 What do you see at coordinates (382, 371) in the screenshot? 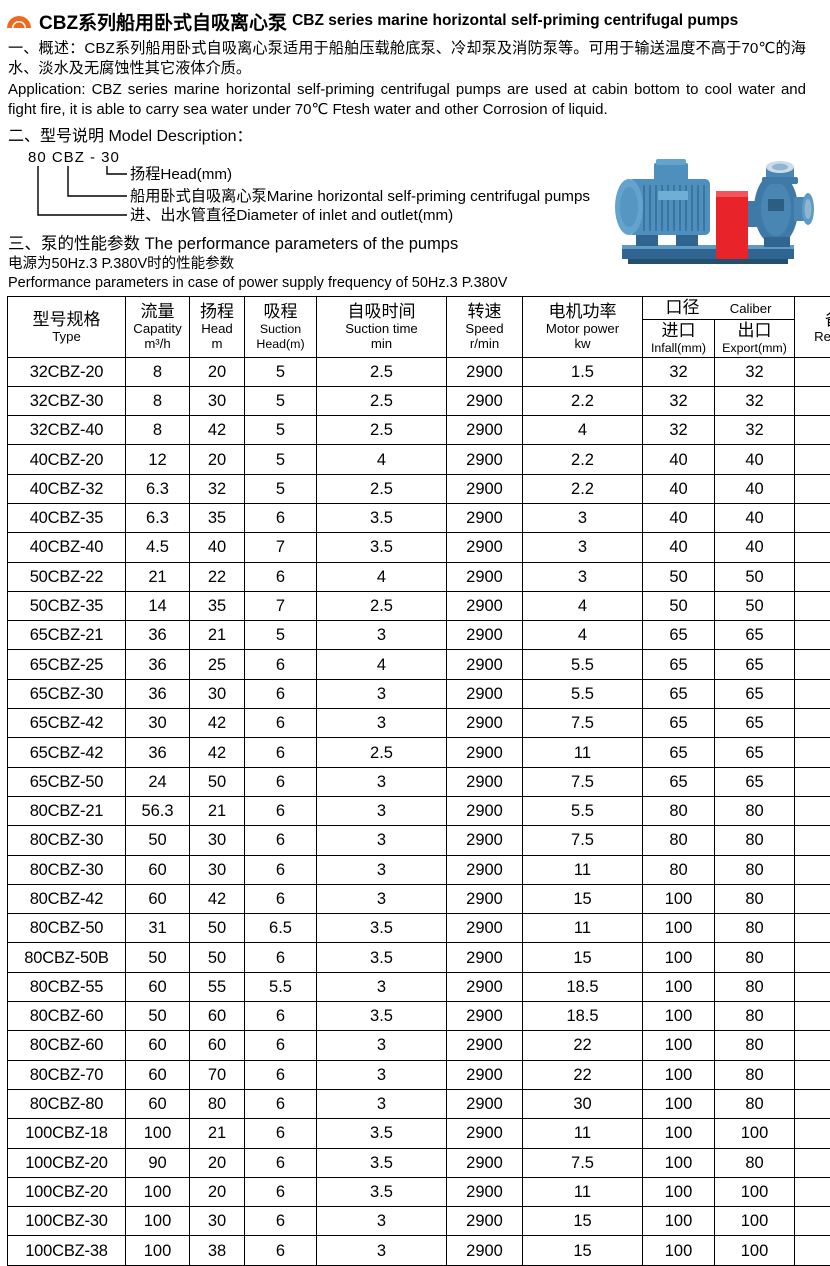
I see `cell-suction-time: 2.5` at bounding box center [382, 371].